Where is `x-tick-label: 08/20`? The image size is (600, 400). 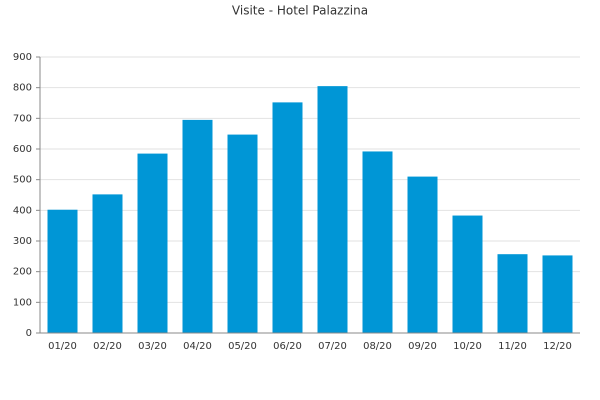
x-tick-label: 08/20 is located at coordinates (377, 346).